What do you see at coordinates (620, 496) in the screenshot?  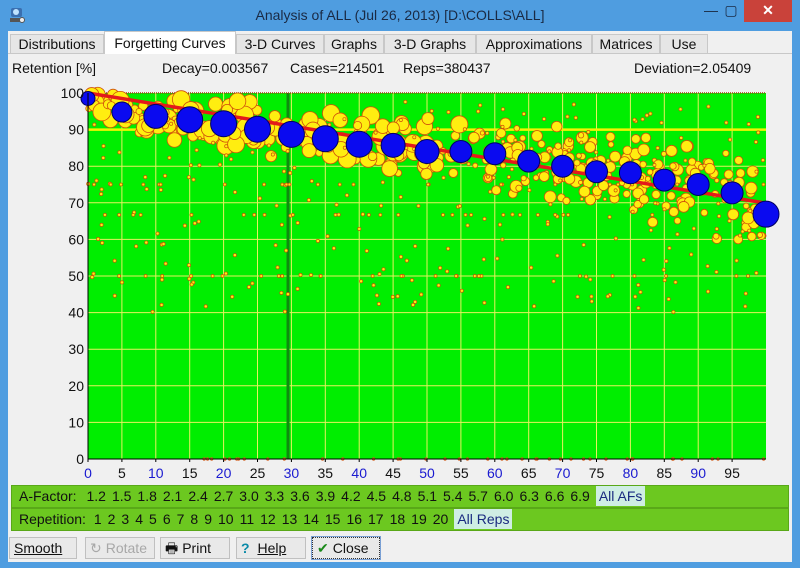 I see `all-afs-button: All AFs` at bounding box center [620, 496].